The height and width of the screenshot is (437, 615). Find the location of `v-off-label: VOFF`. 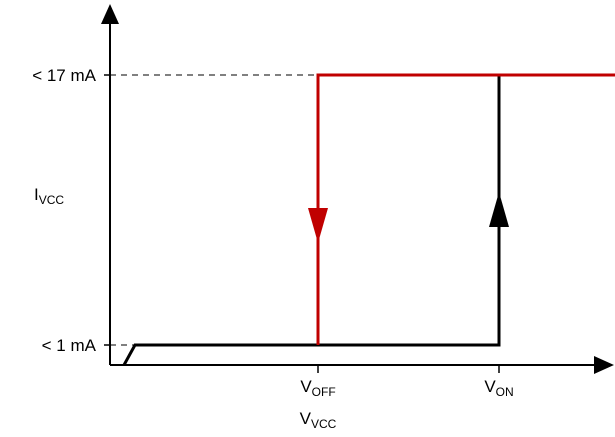

v-off-label: VOFF is located at coordinates (317, 388).